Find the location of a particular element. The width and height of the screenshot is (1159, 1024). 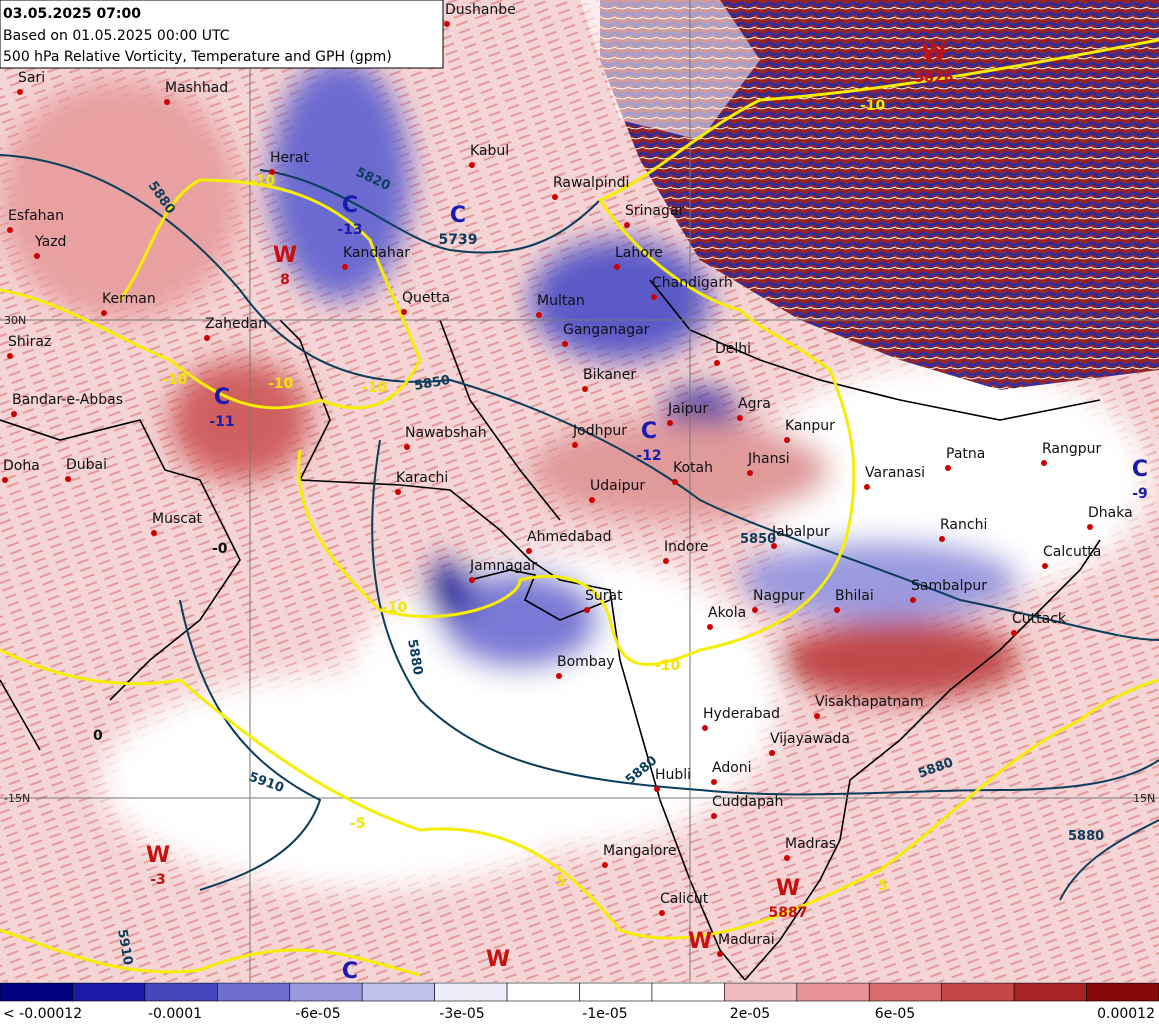

system-value: -13 is located at coordinates (349, 230).